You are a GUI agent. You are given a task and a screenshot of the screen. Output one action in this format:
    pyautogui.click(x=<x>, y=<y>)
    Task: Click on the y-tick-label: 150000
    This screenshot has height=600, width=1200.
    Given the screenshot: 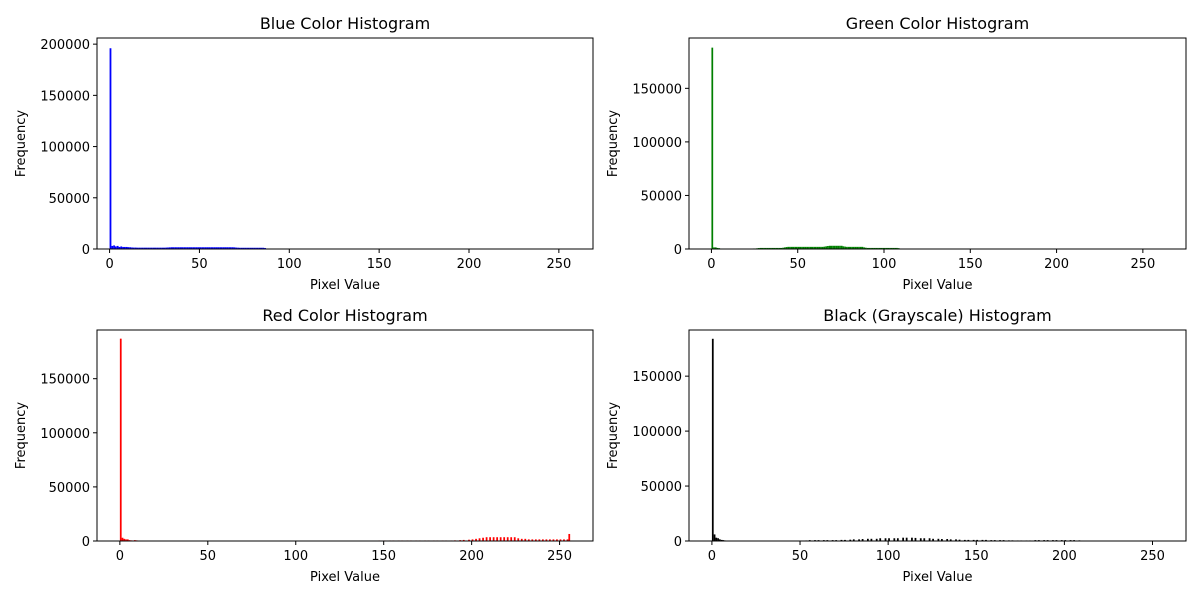 What is the action you would take?
    pyautogui.click(x=65, y=96)
    